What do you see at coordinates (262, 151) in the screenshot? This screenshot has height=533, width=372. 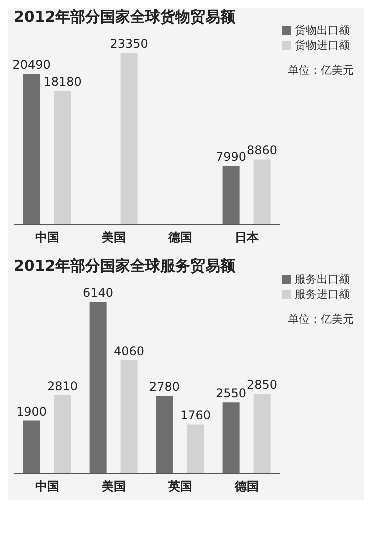 I see `data-label: 8860` at bounding box center [262, 151].